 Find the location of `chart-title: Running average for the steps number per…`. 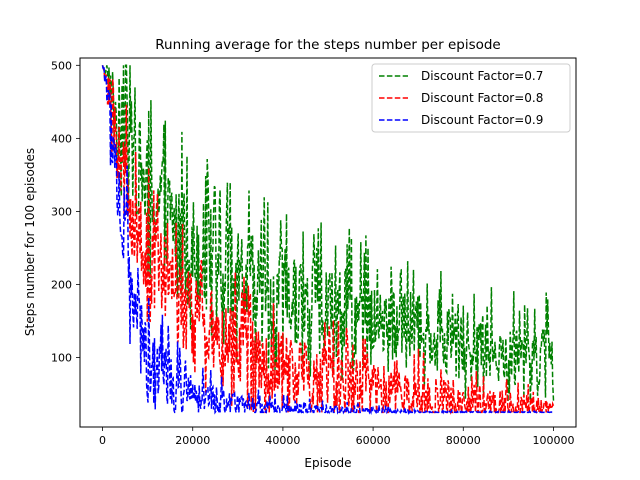

chart-title: Running average for the steps number per… is located at coordinates (327, 45).